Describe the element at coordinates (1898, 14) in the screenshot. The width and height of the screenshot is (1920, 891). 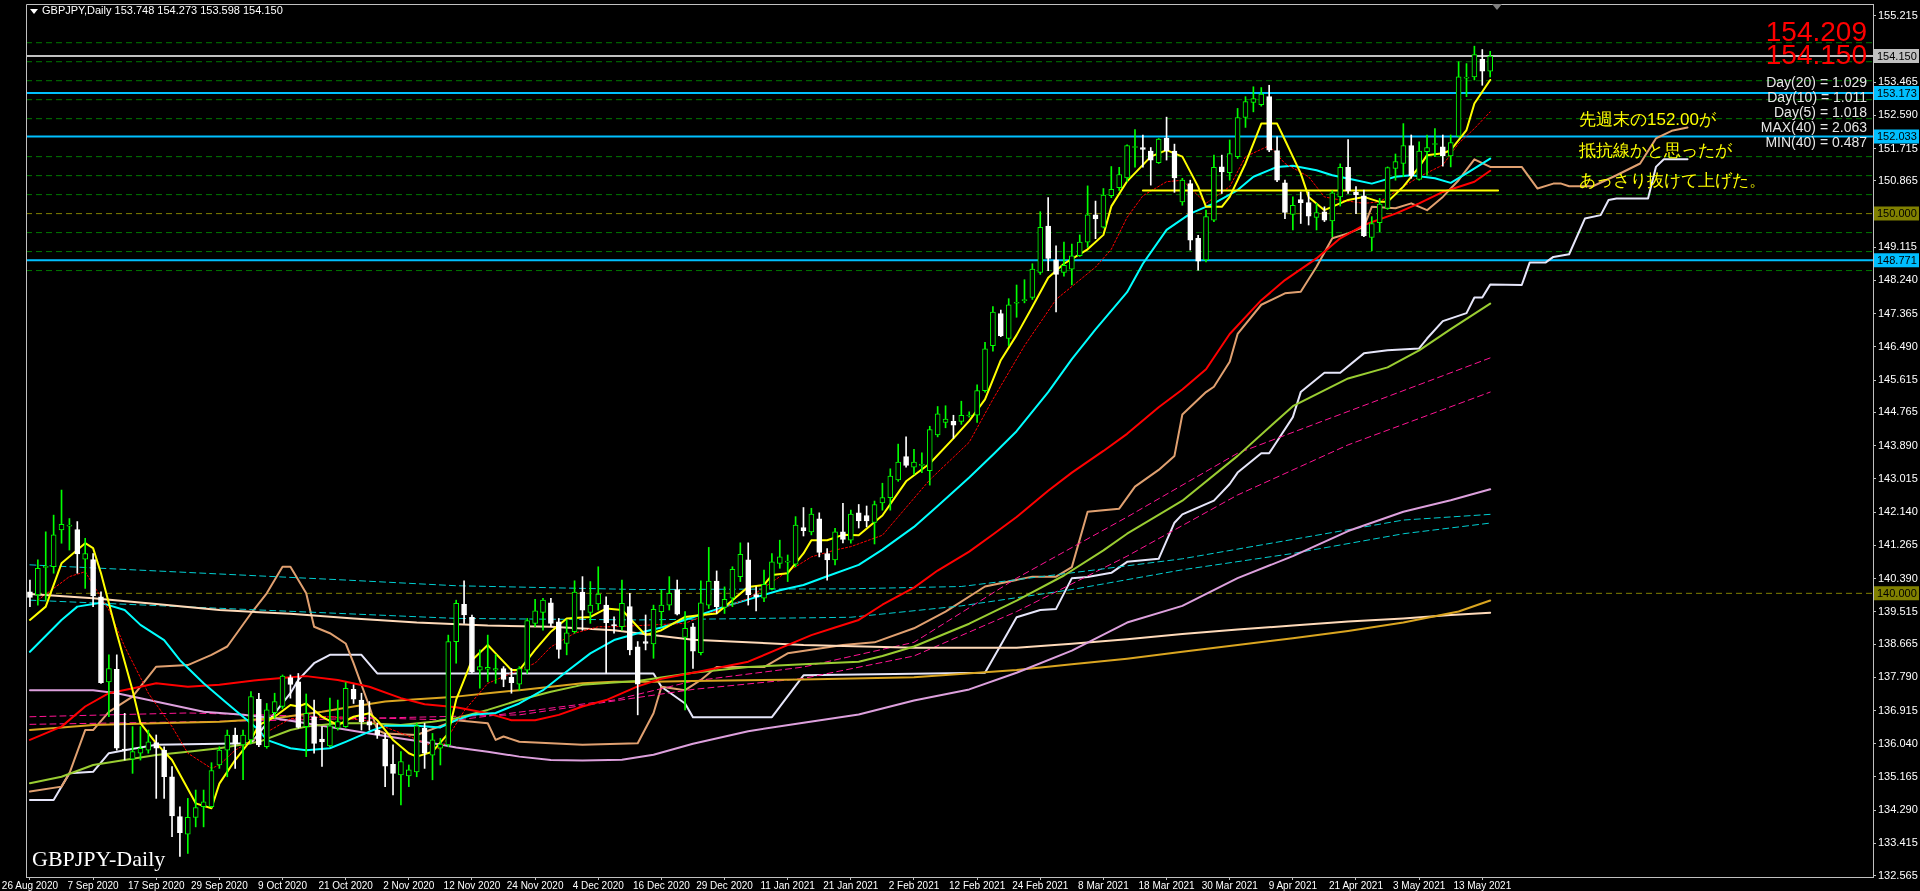
I see `y-tick-label: 155.215` at that location.